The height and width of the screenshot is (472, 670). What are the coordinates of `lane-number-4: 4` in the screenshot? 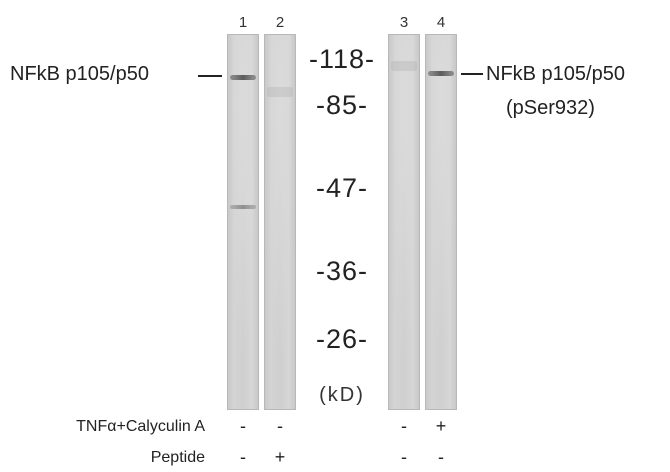 It's located at (441, 22).